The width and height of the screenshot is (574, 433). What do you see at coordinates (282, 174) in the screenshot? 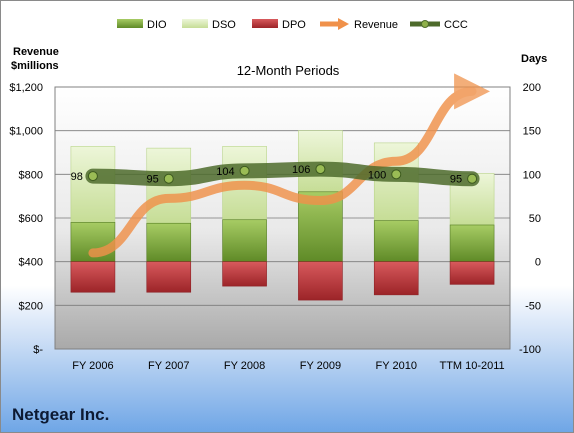
I see `ccc-line` at bounding box center [282, 174].